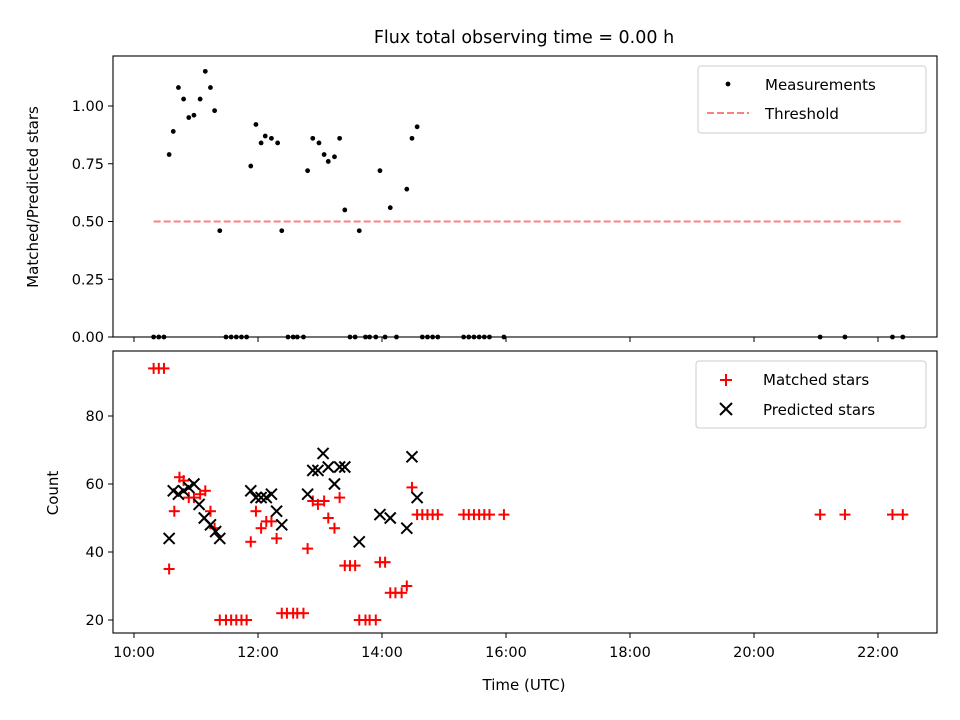 Image resolution: width=960 pixels, height=720 pixels. I want to click on top-legend: Measurements Threshold, so click(812, 99).